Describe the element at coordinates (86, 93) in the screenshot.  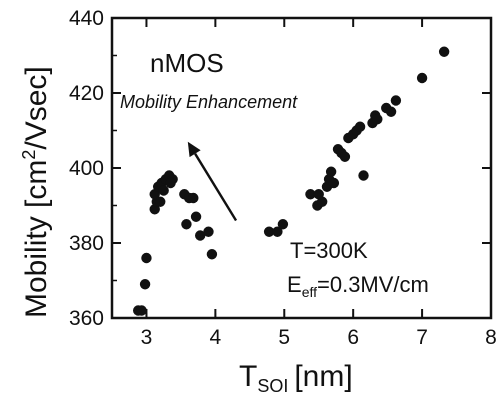
I see `y-tick-label: 420` at that location.